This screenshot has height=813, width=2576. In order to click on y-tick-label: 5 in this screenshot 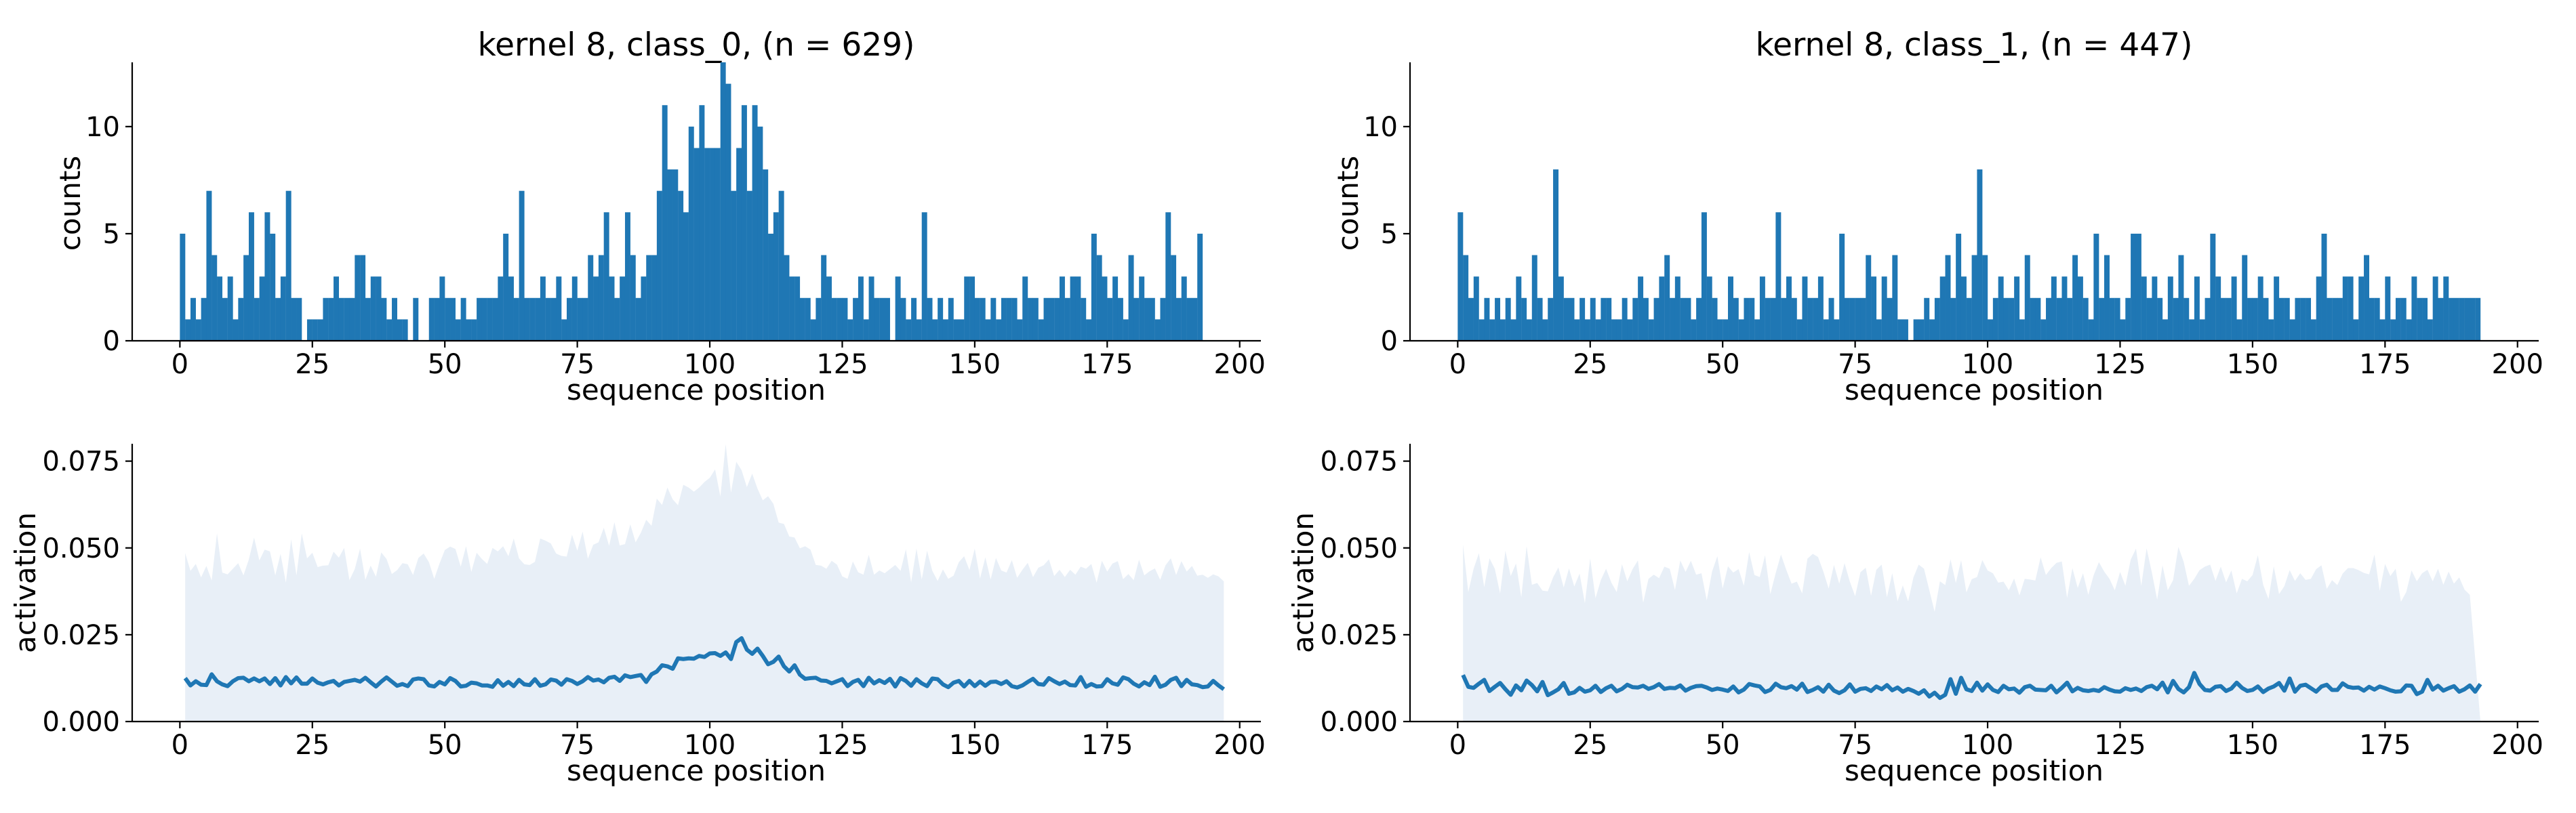, I will do `click(111, 234)`.